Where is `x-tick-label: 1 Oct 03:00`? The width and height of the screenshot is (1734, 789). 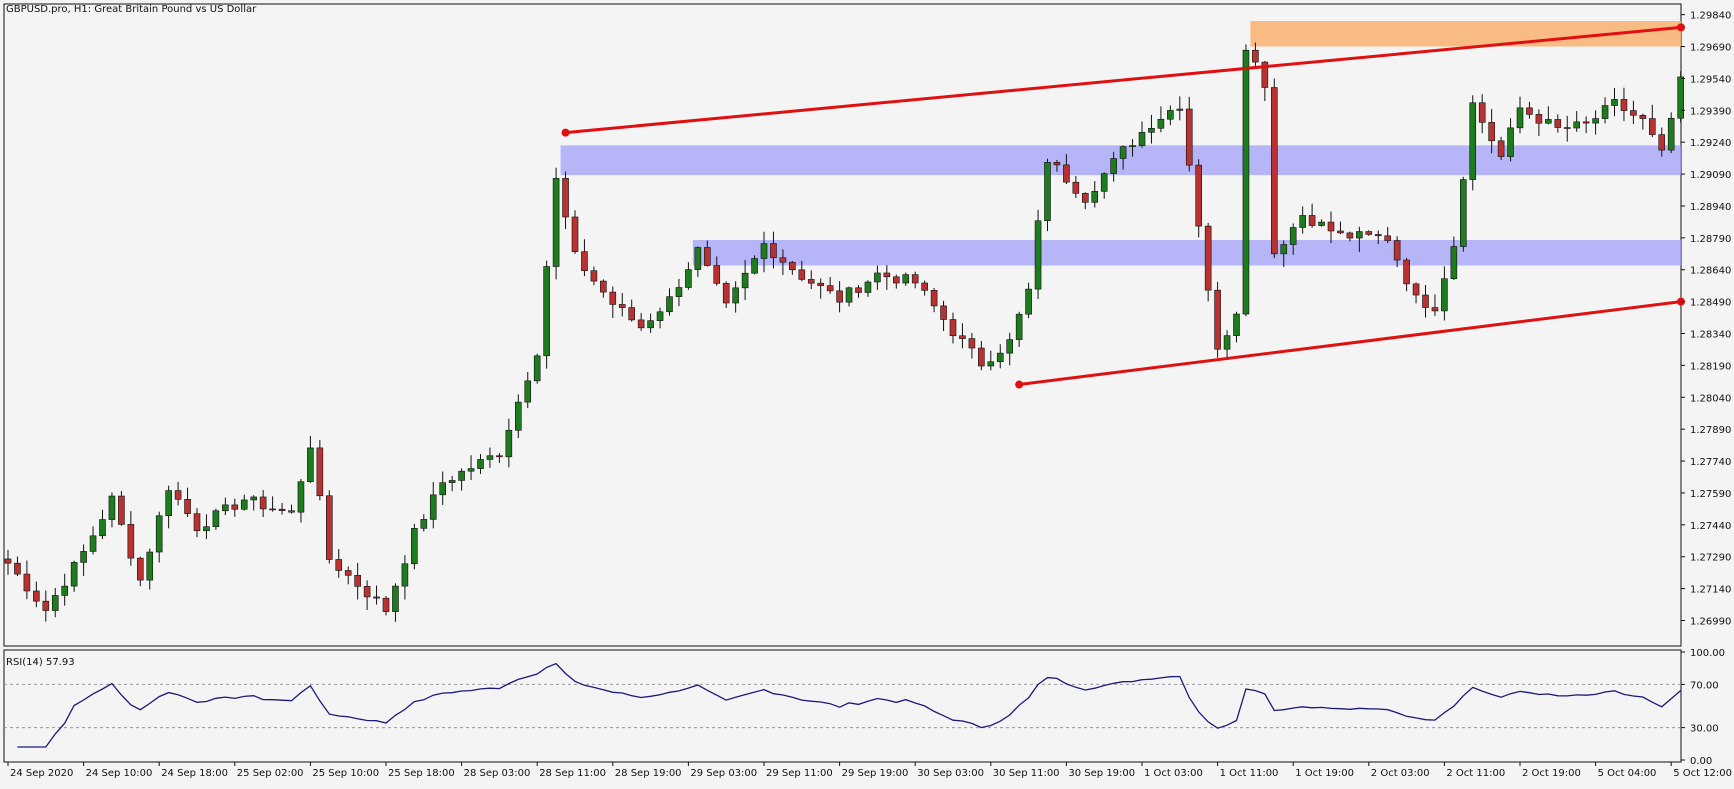 x-tick-label: 1 Oct 03:00 is located at coordinates (1173, 773).